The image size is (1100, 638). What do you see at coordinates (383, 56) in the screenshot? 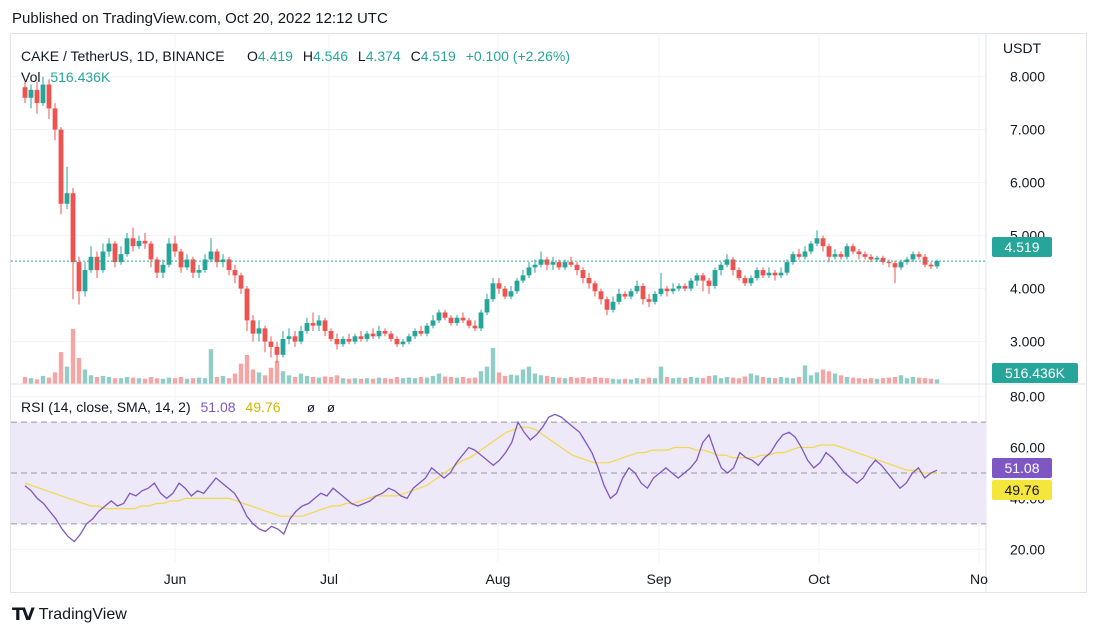
I see `legend-low-value: 4.374` at bounding box center [383, 56].